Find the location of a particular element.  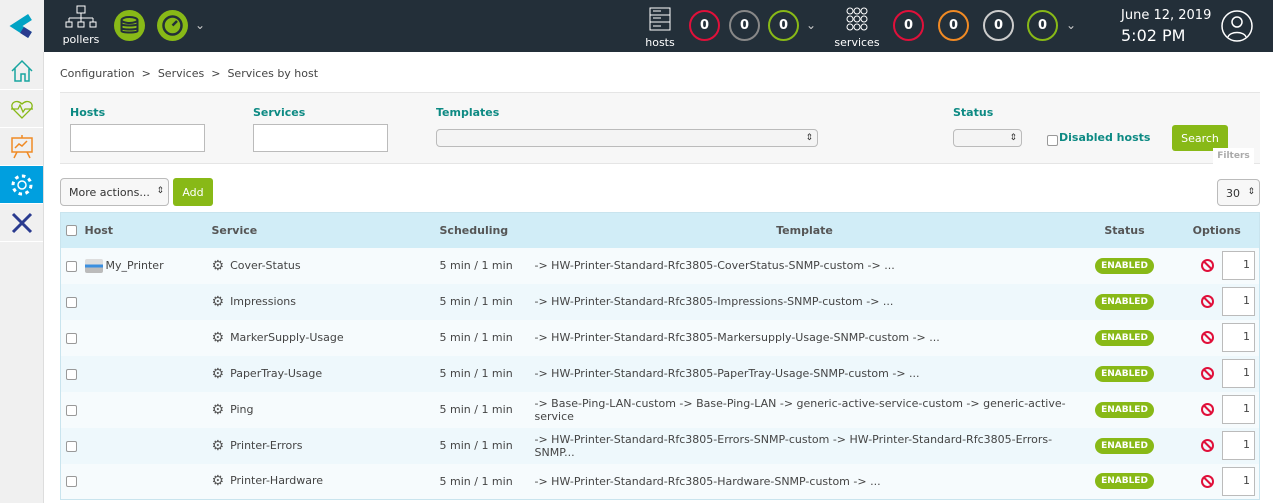

service-name: MarkerSupply-Usage is located at coordinates (287, 337).